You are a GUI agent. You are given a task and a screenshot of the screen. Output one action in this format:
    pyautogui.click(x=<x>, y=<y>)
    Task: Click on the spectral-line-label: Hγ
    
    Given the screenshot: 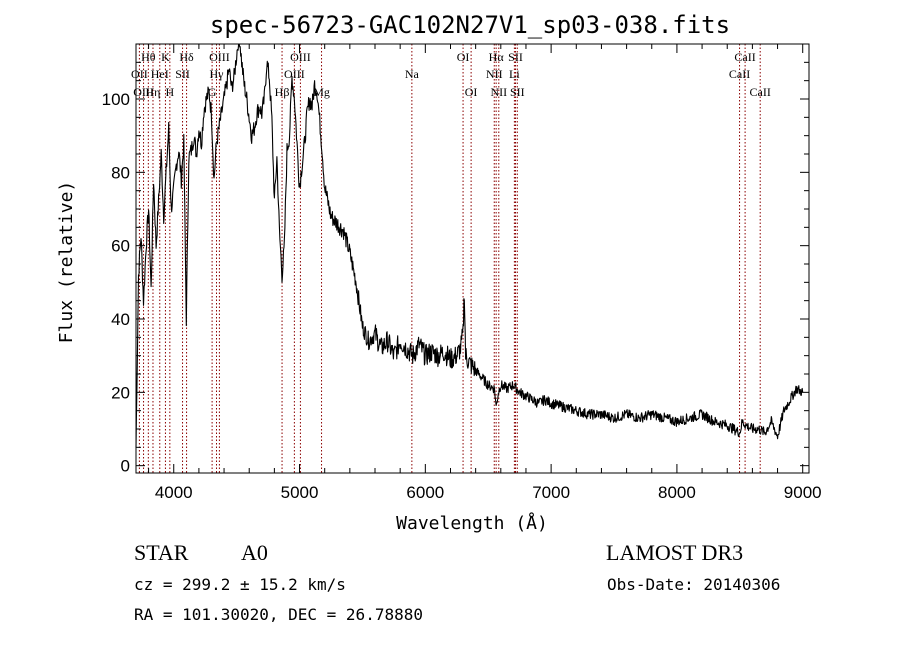 What is the action you would take?
    pyautogui.click(x=217, y=74)
    